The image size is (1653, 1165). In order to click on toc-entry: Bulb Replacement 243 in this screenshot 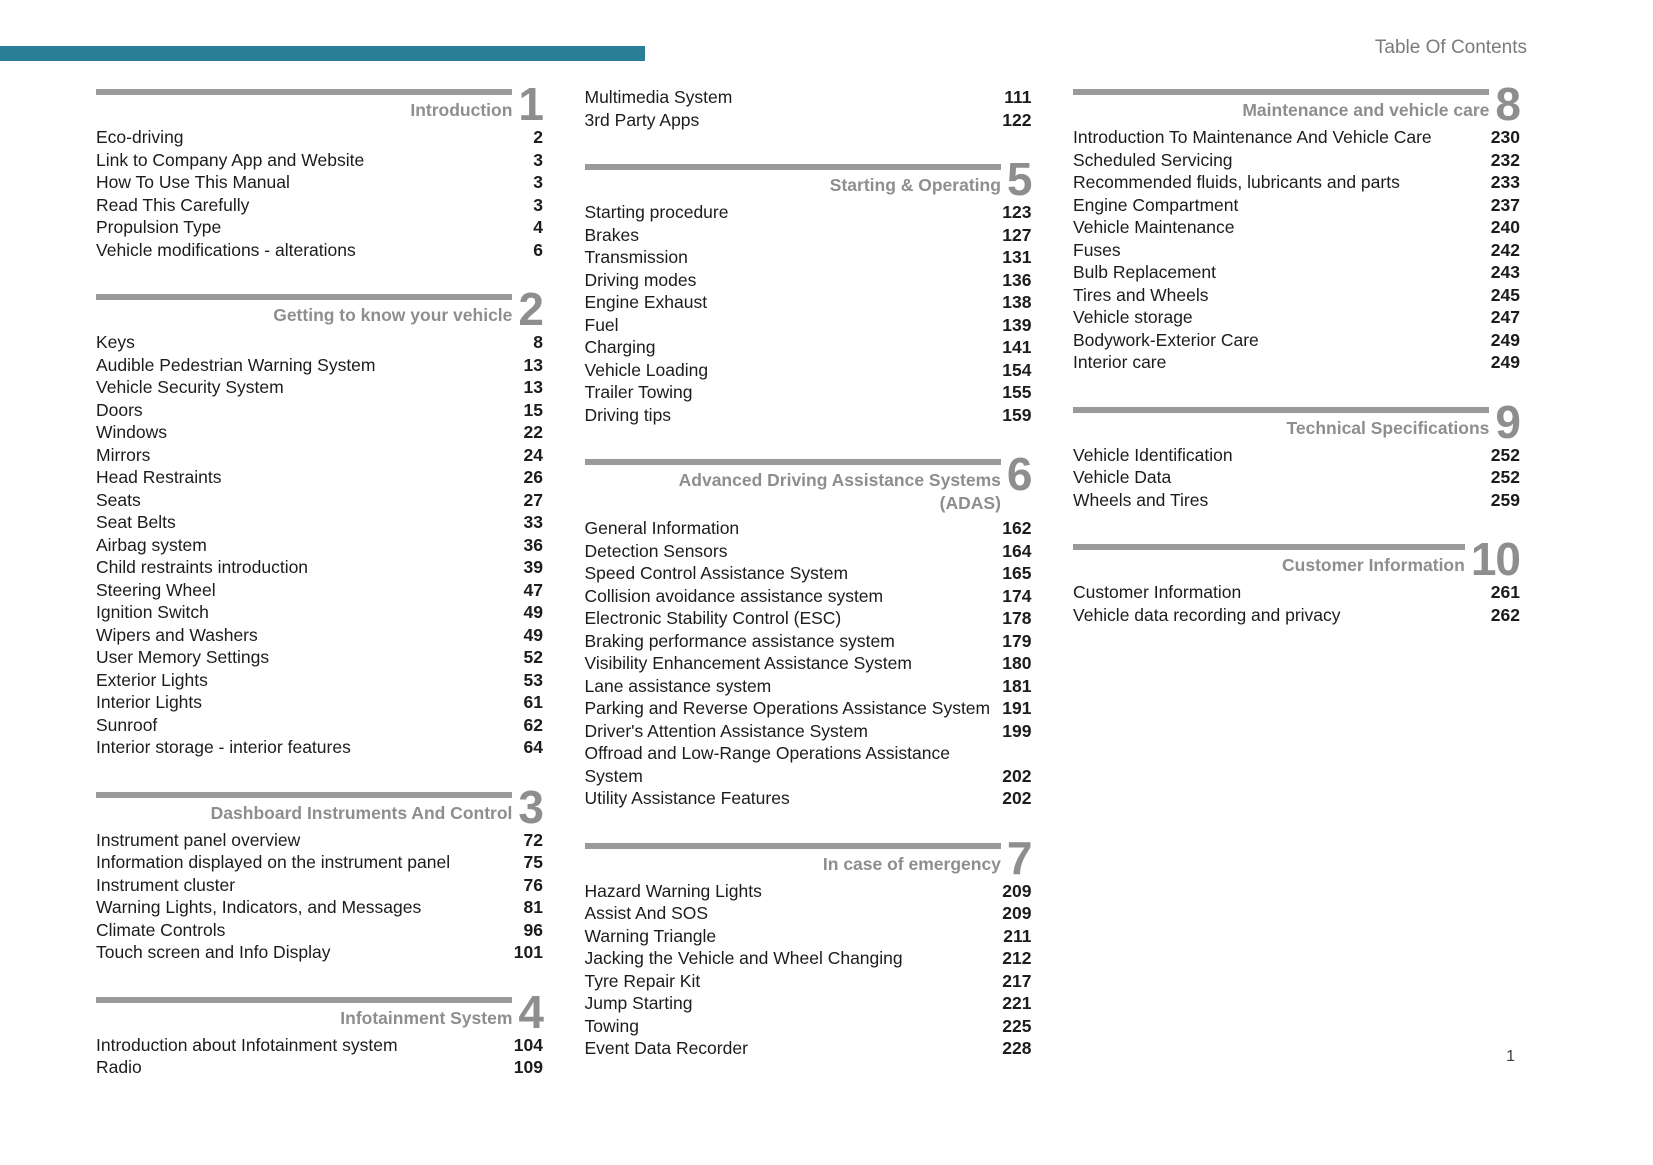, I will do `click(1296, 272)`.